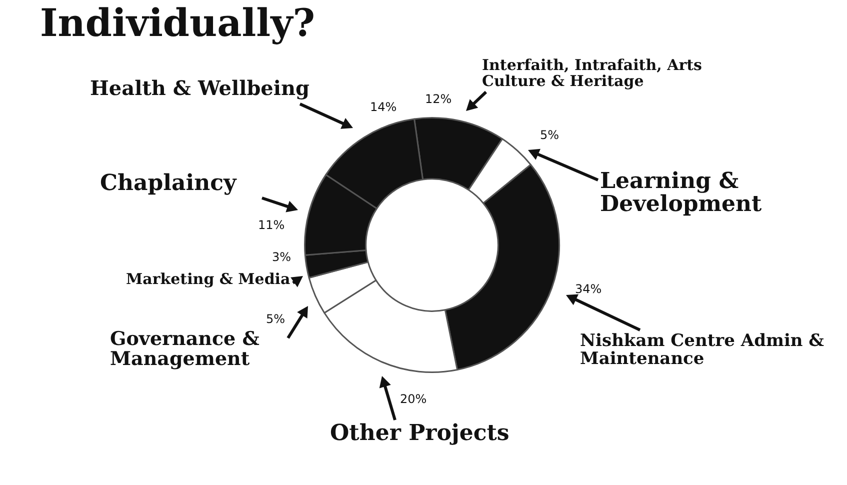 The width and height of the screenshot is (847, 485). What do you see at coordinates (592, 73) in the screenshot?
I see `slice-label: Interfaith, Intrafaith, Arts Culture & Heritage` at bounding box center [592, 73].